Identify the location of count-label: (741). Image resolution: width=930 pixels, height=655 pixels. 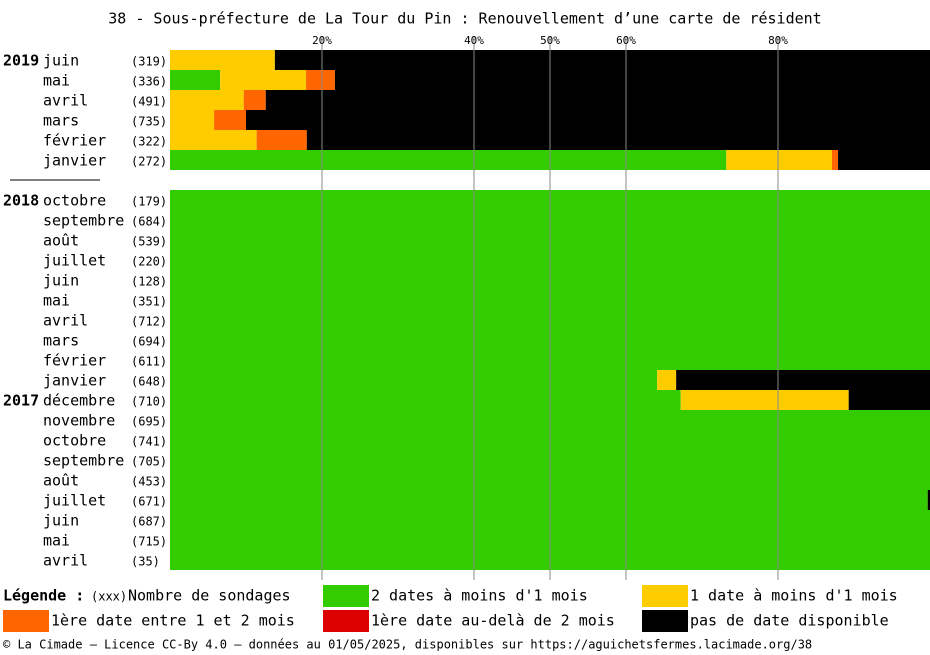
(149, 442).